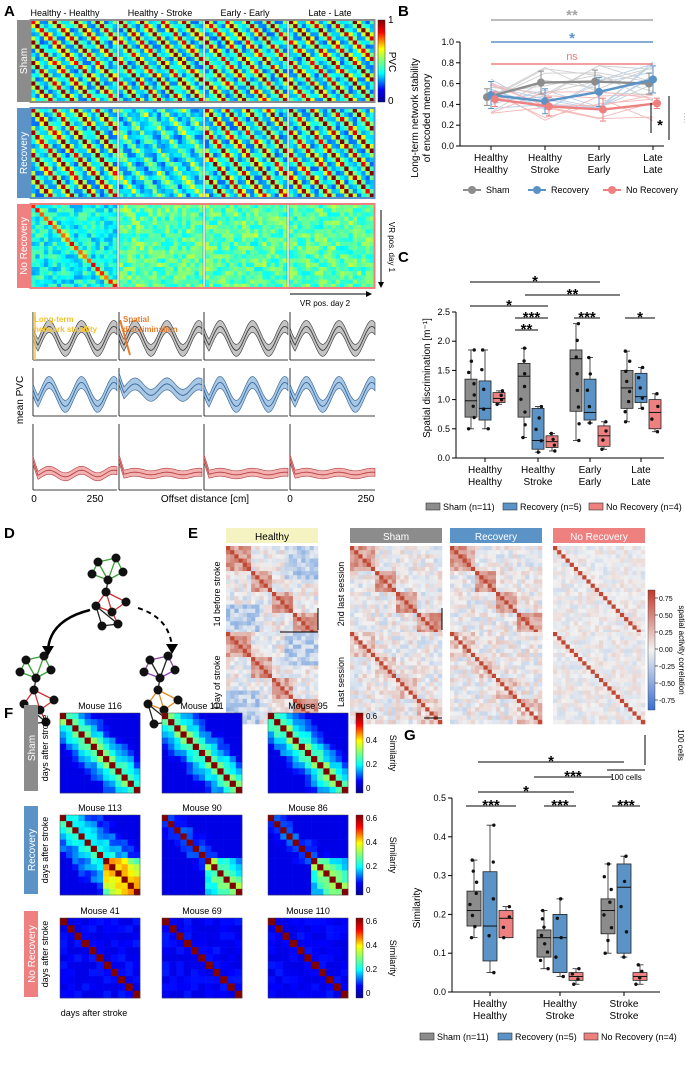  I want to click on arrow-solid, so click(68, 629).